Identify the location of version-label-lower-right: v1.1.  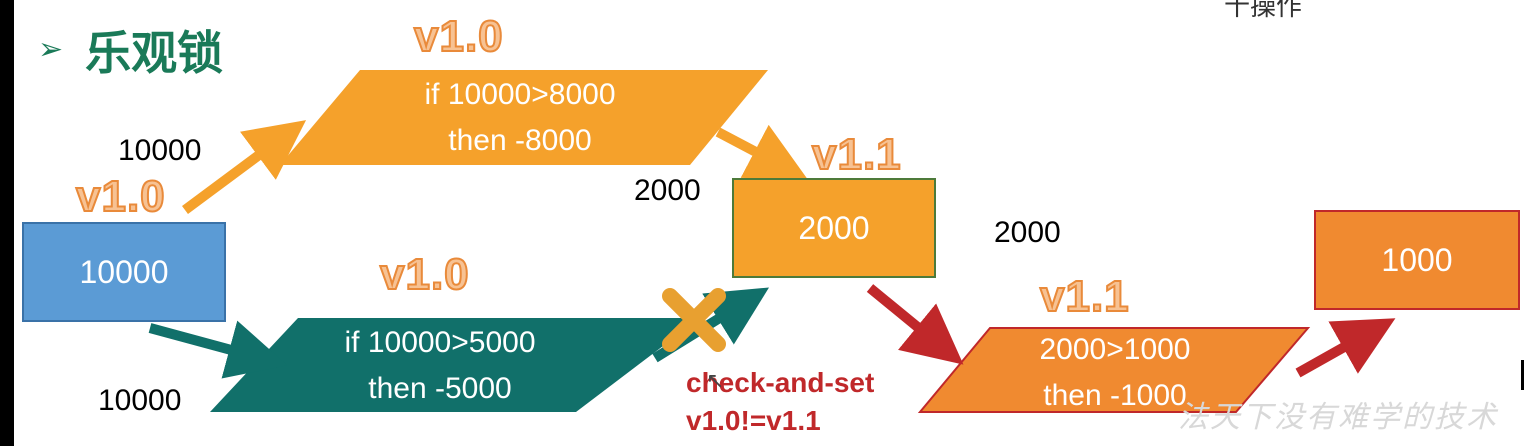
(1084, 296).